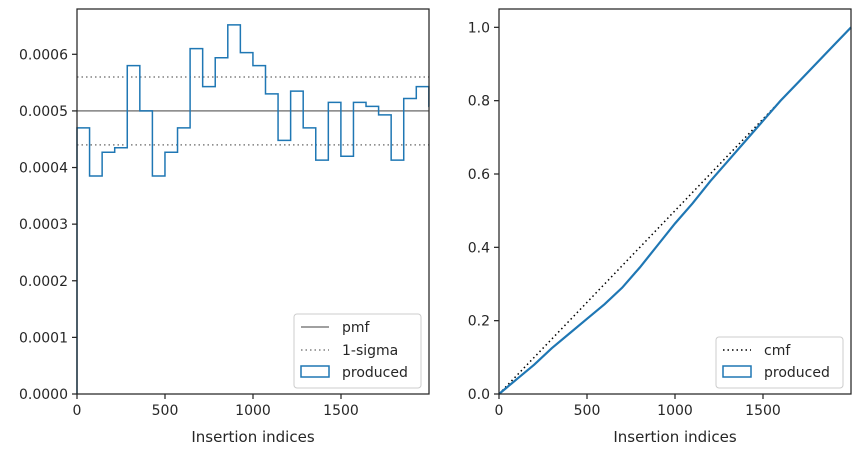 This screenshot has width=861, height=453. What do you see at coordinates (479, 175) in the screenshot?
I see `y-tick-label: 0.6` at bounding box center [479, 175].